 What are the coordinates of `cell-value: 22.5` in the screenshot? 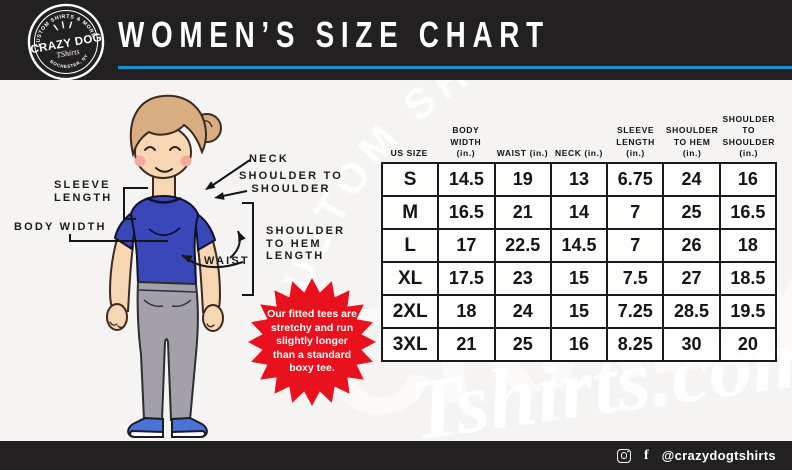 It's located at (523, 246).